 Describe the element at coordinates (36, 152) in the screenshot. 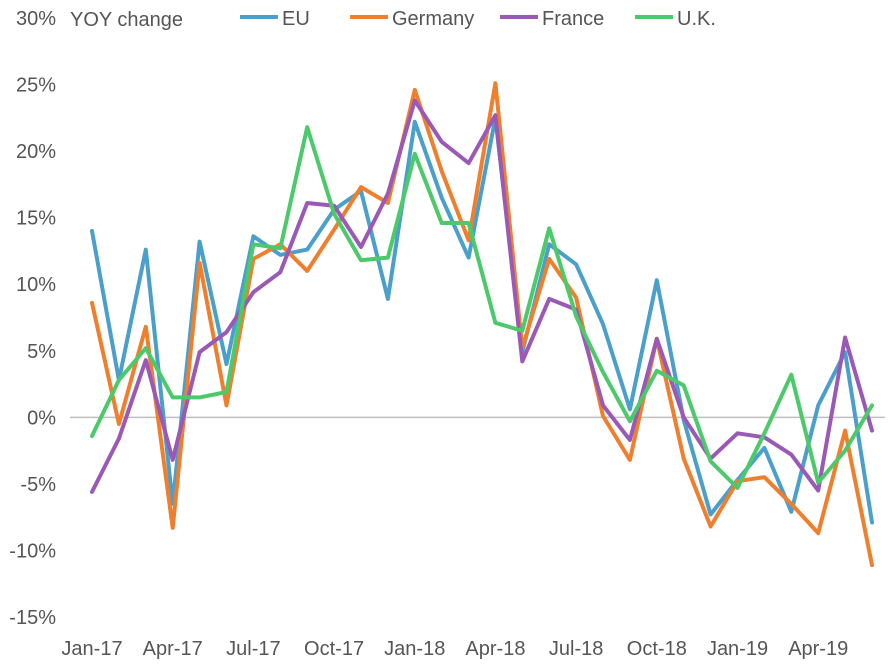

I see `y-tick-label: 20%` at that location.